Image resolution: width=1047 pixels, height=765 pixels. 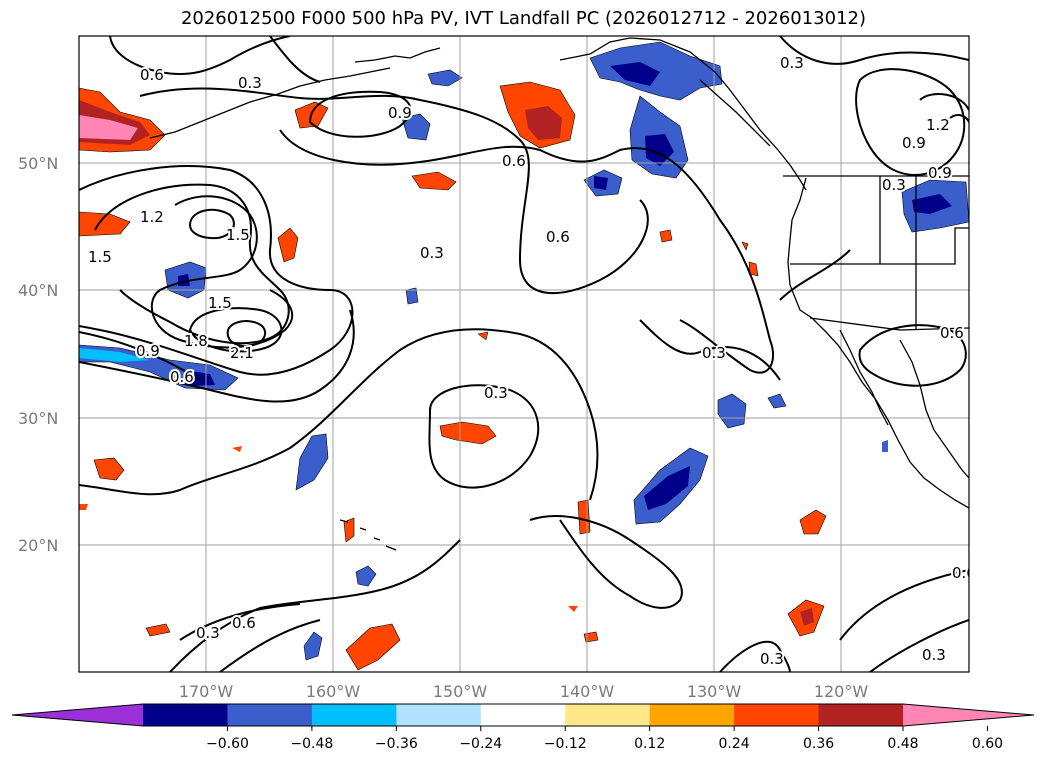 I want to click on lon-label: 150°W, so click(x=460, y=691).